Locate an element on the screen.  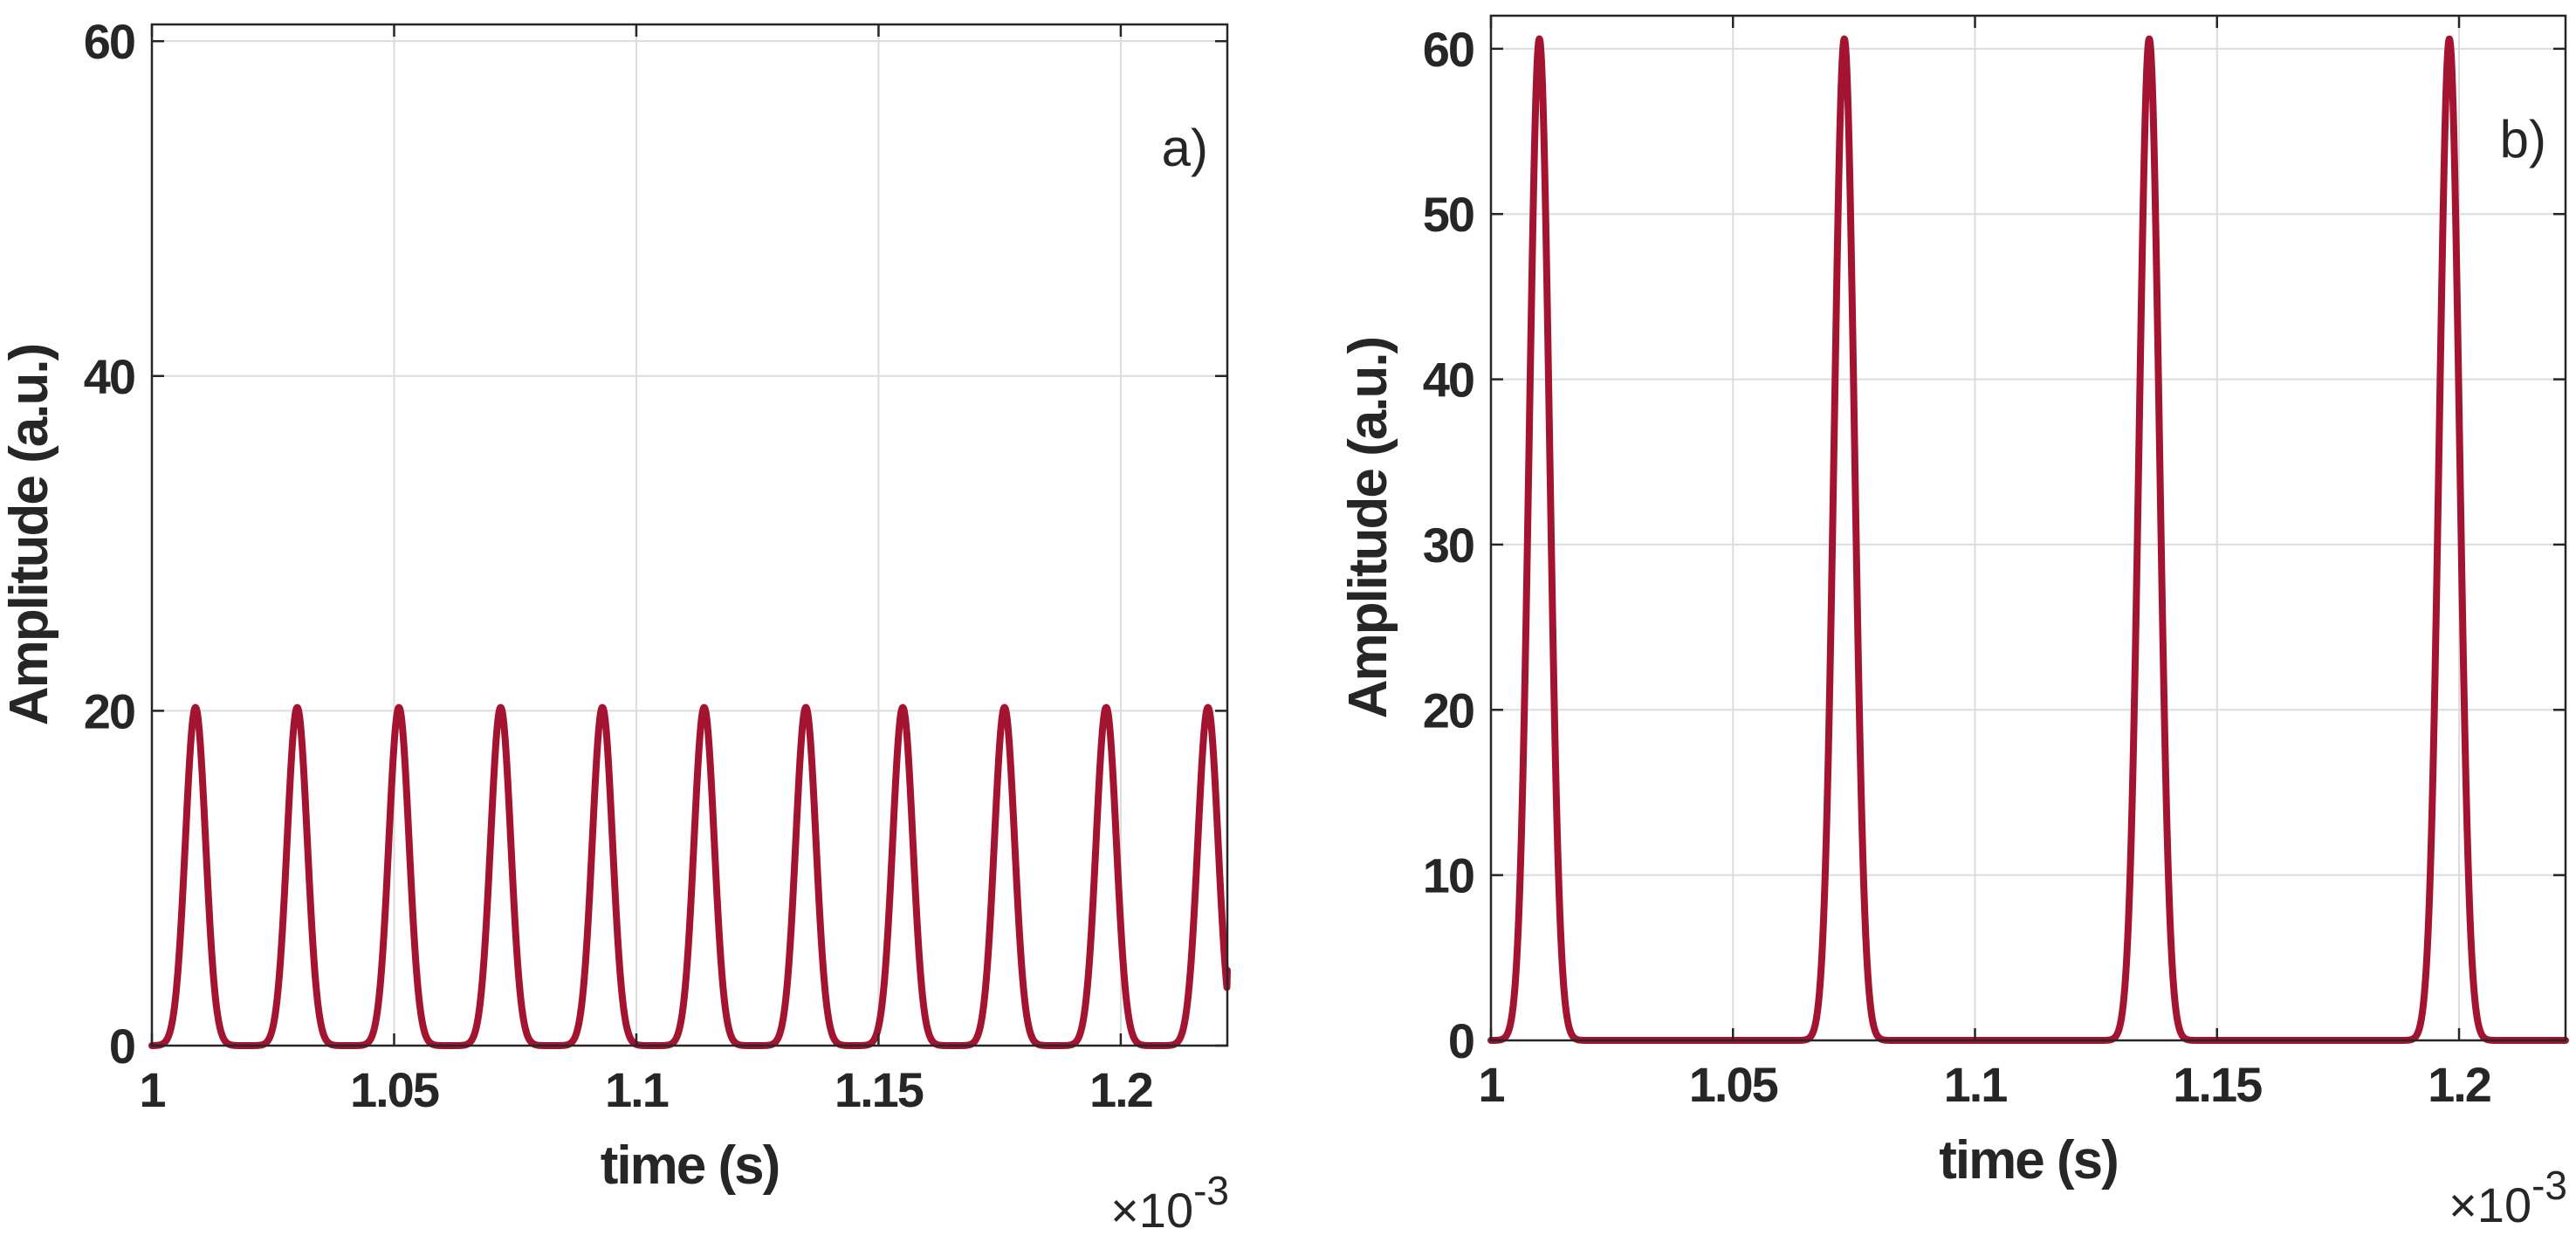
x-tick-labels-a: 1 1.05 1.1 1.15 1.2 is located at coordinates (646, 1089).